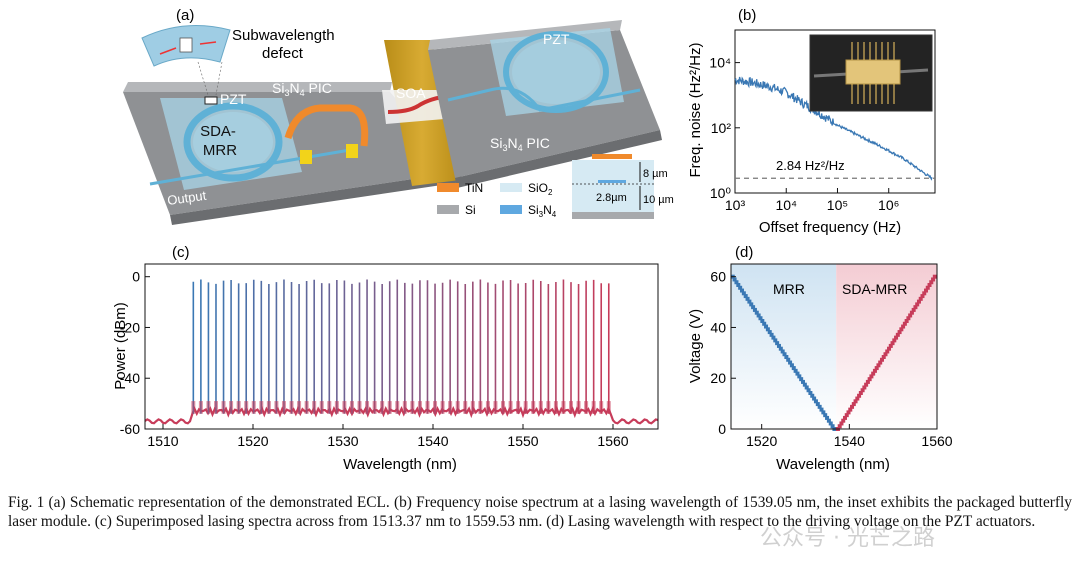 The height and width of the screenshot is (567, 1080). Describe the element at coordinates (611, 198) in the screenshot. I see `dim-2-8um: 2.8µm` at that location.